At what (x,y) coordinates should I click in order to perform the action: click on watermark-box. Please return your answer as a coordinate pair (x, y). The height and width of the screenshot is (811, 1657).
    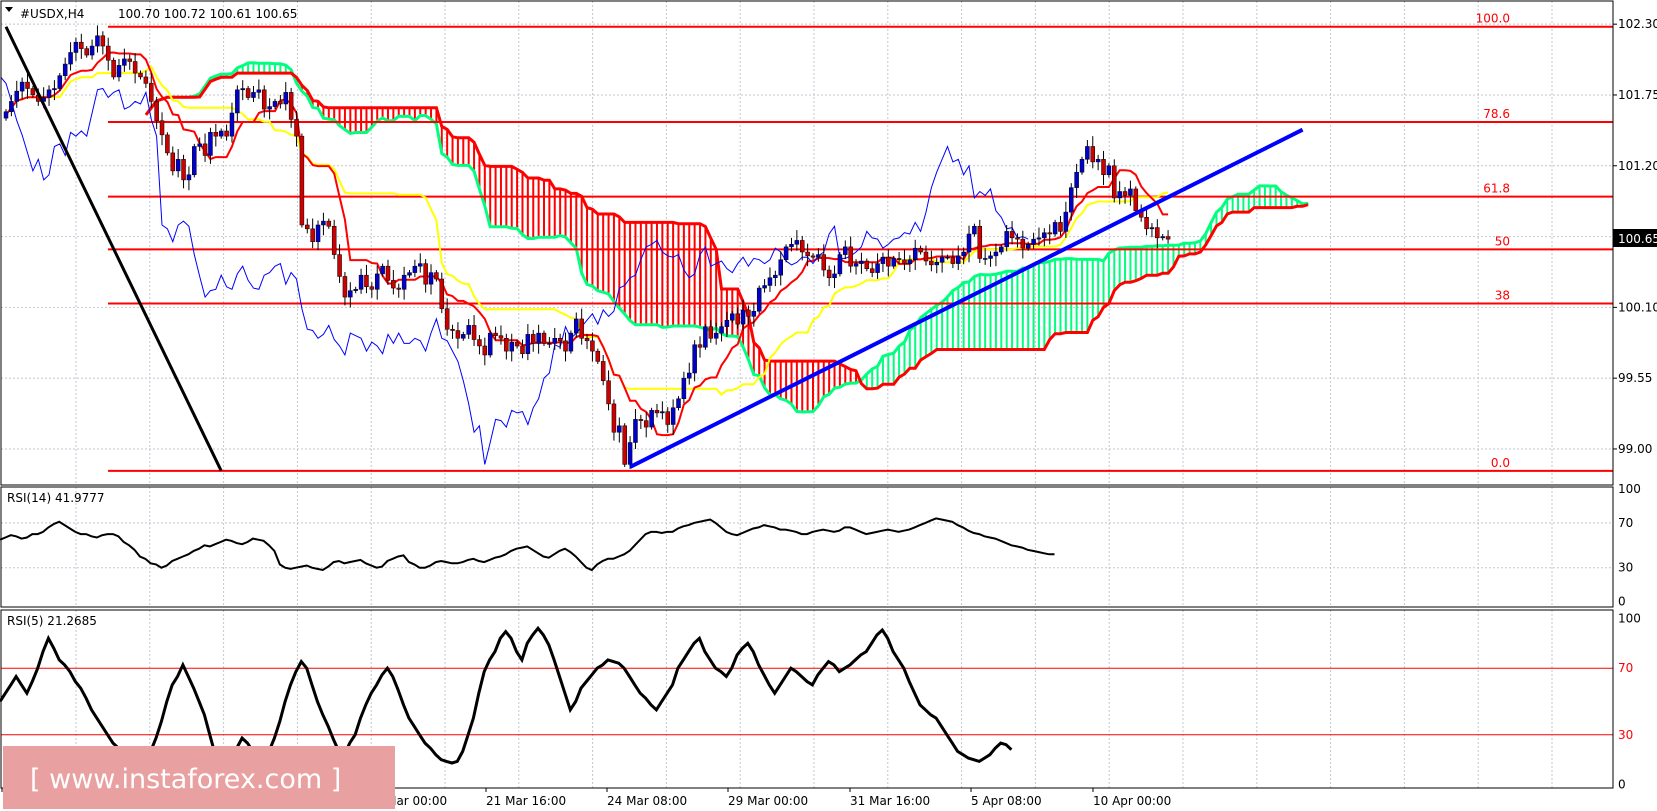
    Looking at the image, I should click on (199, 777).